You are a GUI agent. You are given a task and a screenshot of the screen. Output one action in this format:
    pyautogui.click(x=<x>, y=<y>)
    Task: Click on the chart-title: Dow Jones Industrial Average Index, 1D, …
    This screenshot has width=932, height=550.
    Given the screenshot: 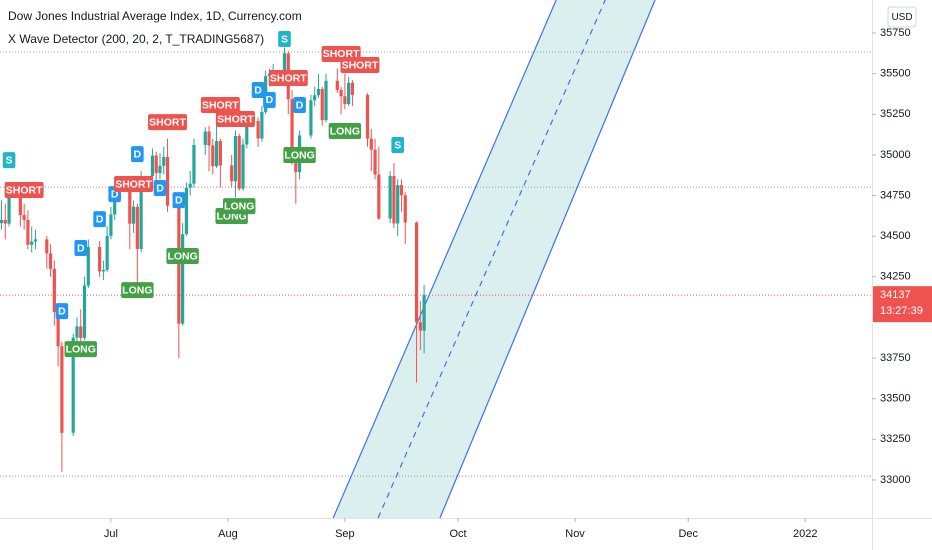 What is the action you would take?
    pyautogui.click(x=155, y=16)
    